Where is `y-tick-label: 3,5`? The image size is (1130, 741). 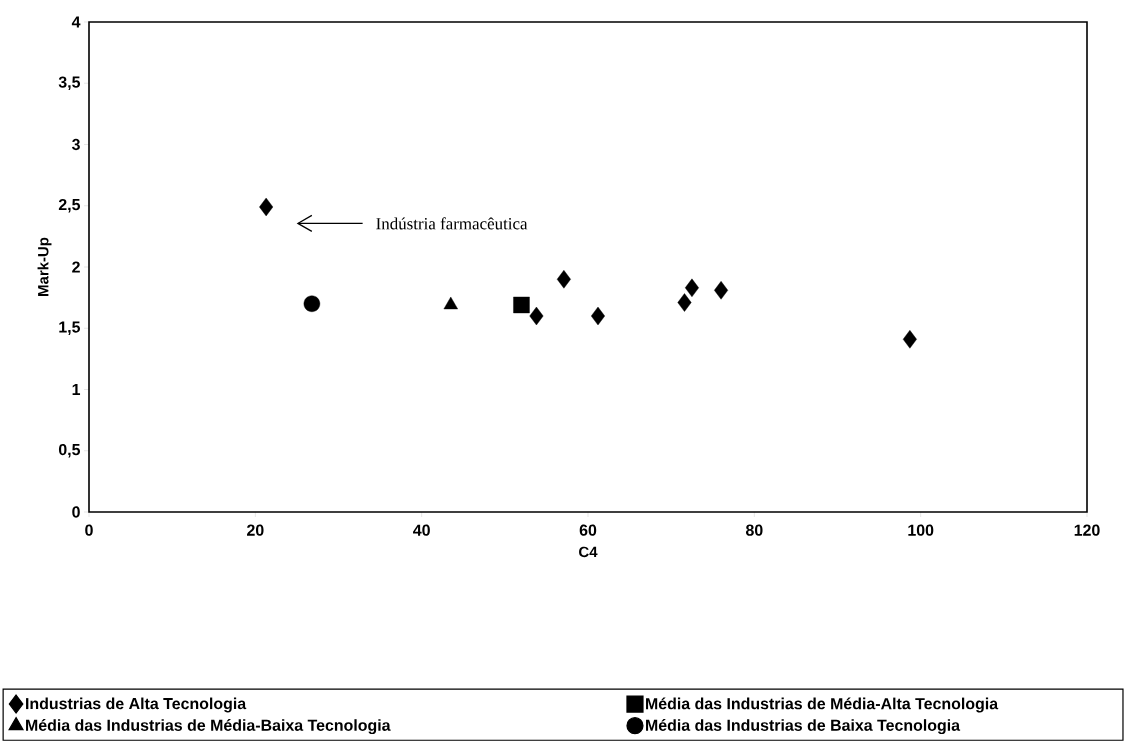 y-tick-label: 3,5 is located at coordinates (69, 83).